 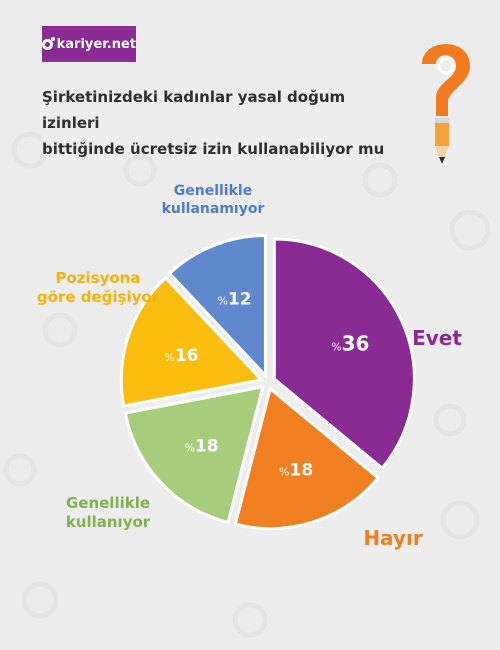 I want to click on slice-category-label-2: Genellikle kullanıyor, so click(x=108, y=512).